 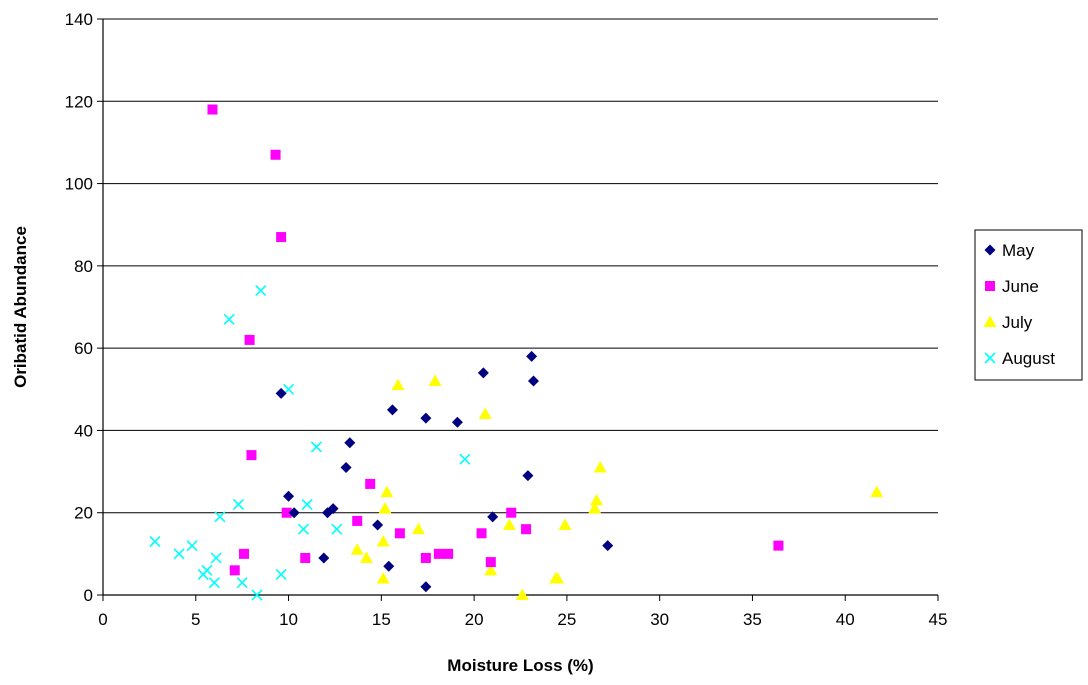 I want to click on y-tick-label: 0, so click(x=88, y=595).